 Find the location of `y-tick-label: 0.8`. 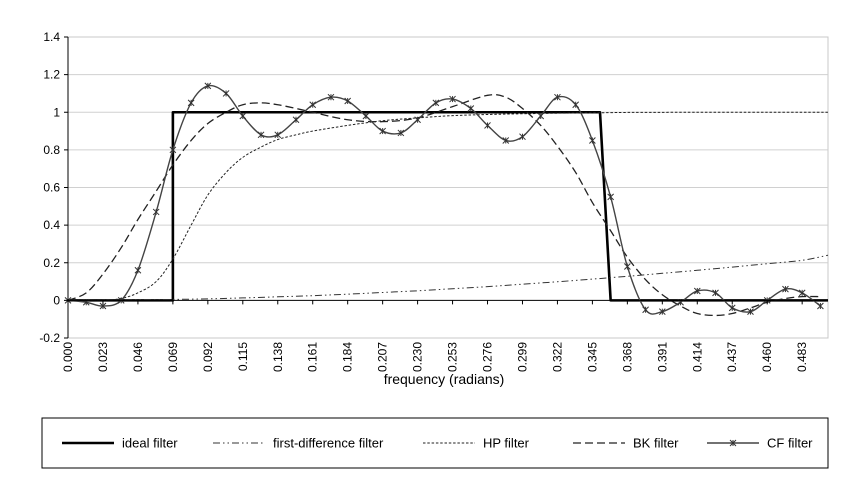

y-tick-label: 0.8 is located at coordinates (51, 150).